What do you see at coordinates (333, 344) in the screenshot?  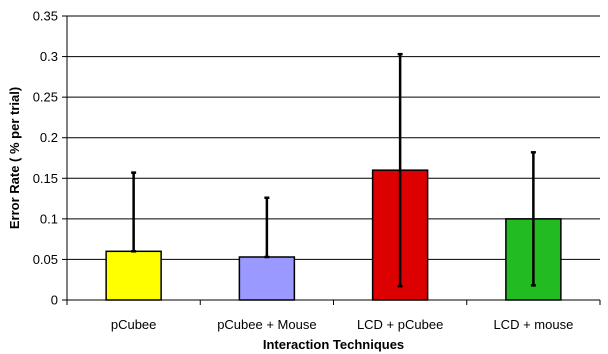 I see `x-axis-title: Interaction Techniques` at bounding box center [333, 344].